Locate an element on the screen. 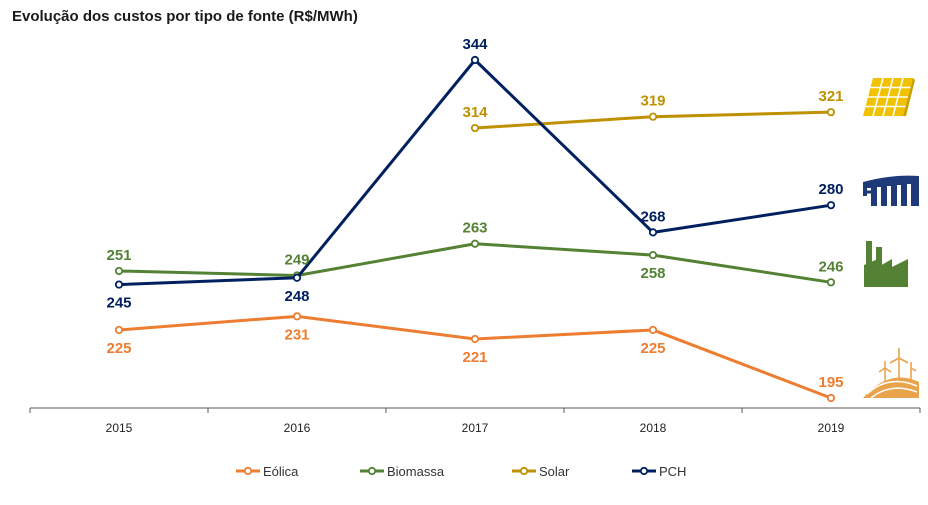 This screenshot has width=928, height=505. legend-marker-pch is located at coordinates (644, 471).